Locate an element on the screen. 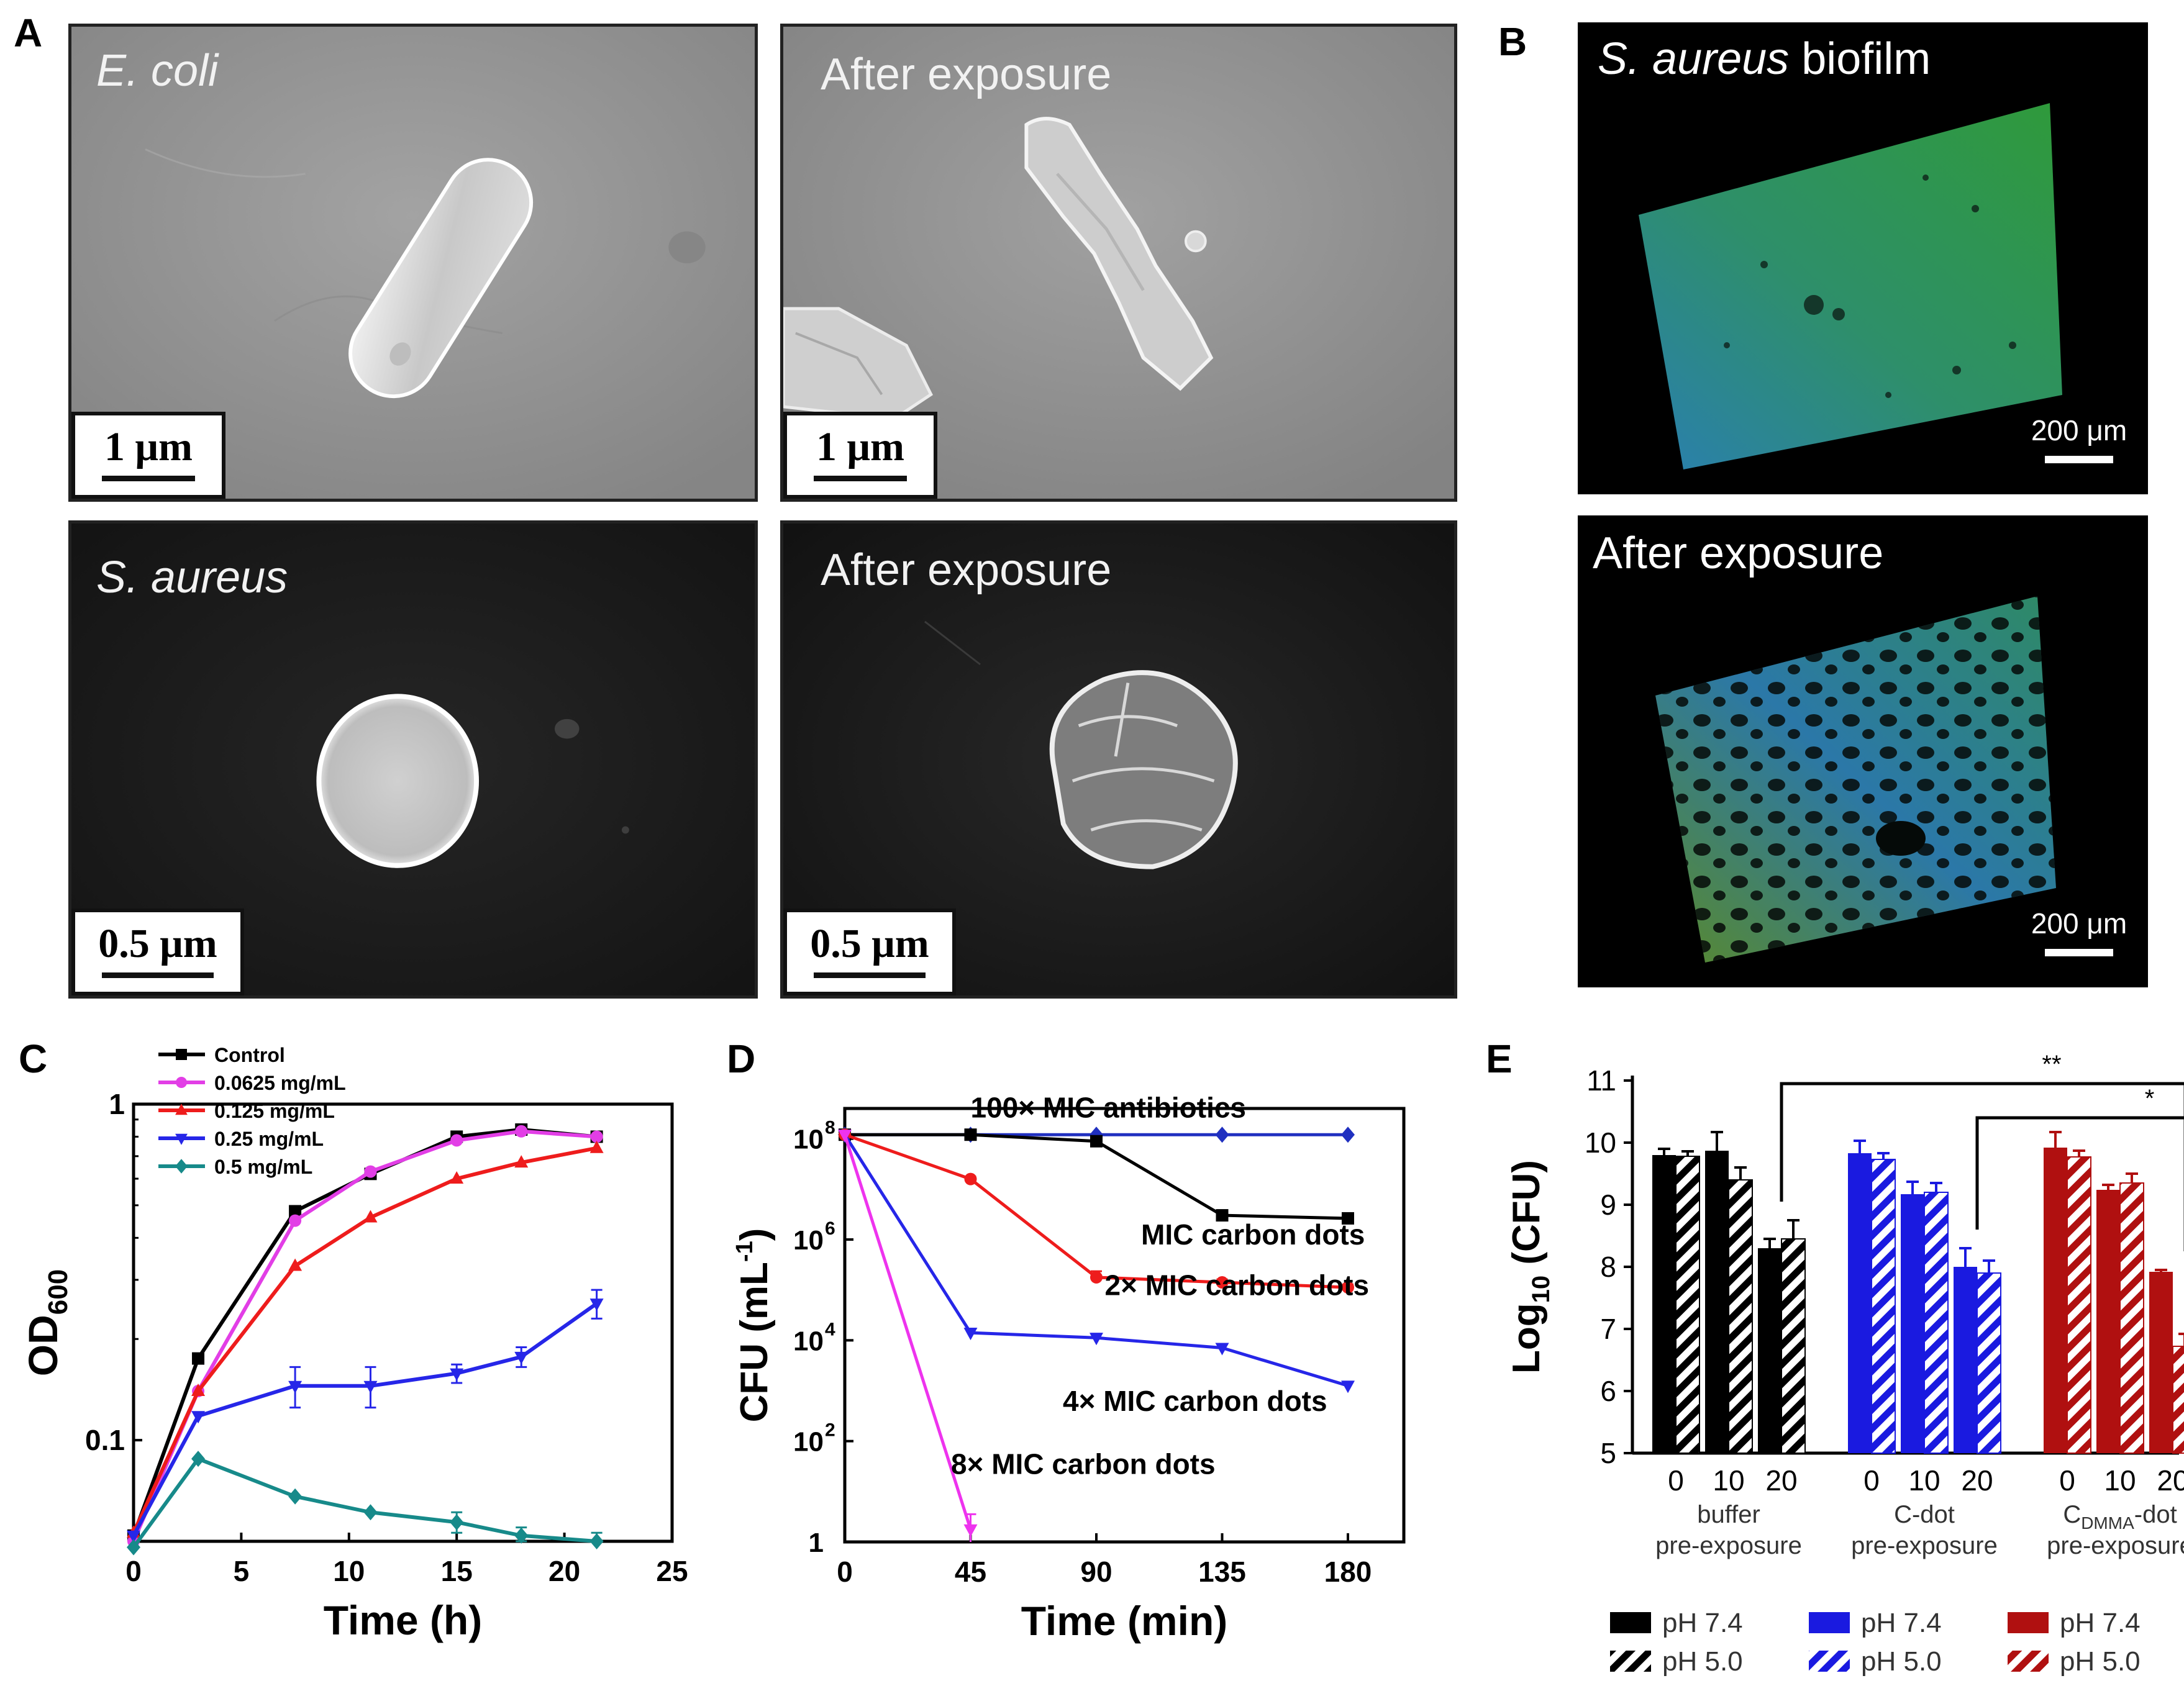 This screenshot has height=1686, width=2184. x-tick-label: 180 is located at coordinates (1348, 1572).